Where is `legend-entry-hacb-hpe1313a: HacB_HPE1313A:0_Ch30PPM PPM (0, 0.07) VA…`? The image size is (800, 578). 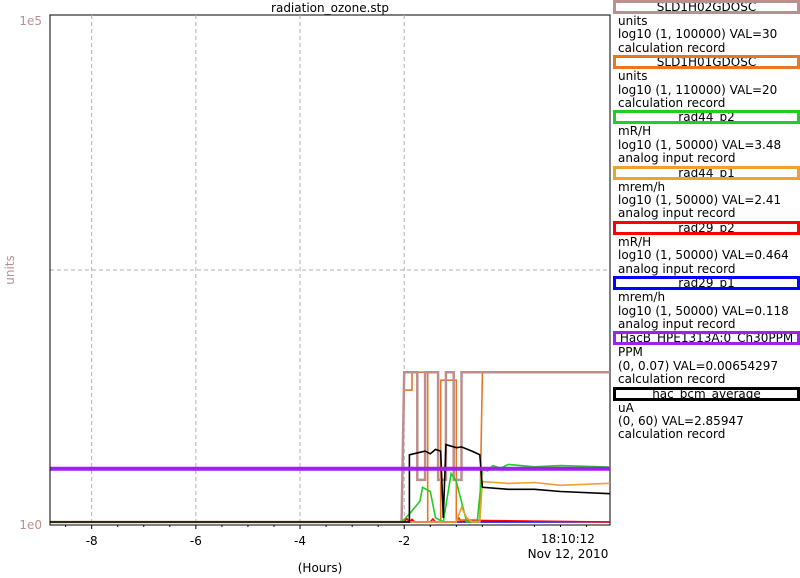
legend-entry-hacb-hpe1313a: HacB_HPE1313A:0_Ch30PPM PPM (0, 0.07) VA… is located at coordinates (706, 358).